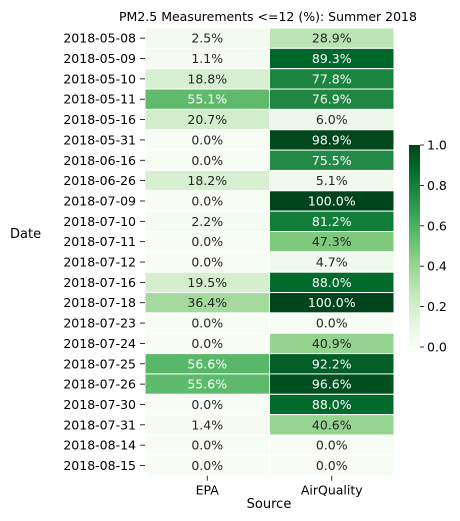 This screenshot has height=521, width=460. I want to click on cell-annotation: 55.6%, so click(207, 384).